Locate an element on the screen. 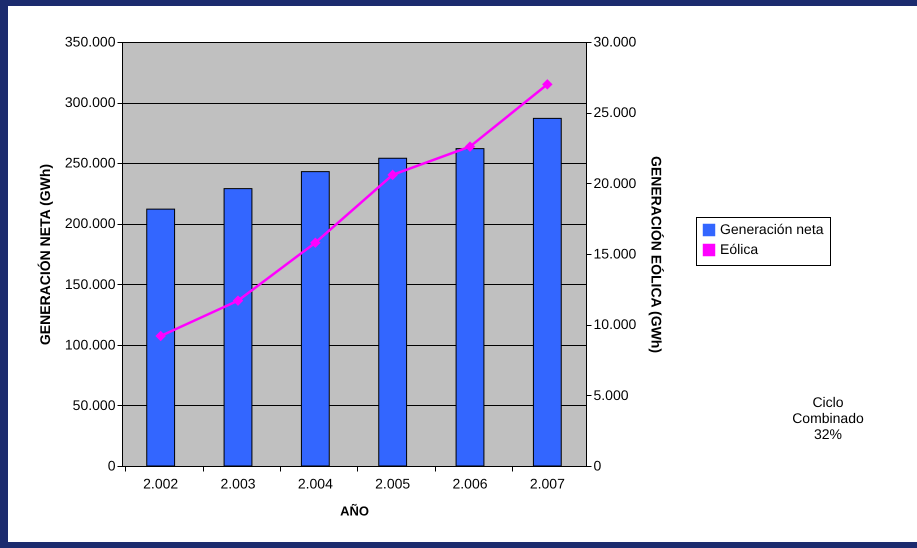  x-tick-label: 2.003 is located at coordinates (238, 484).